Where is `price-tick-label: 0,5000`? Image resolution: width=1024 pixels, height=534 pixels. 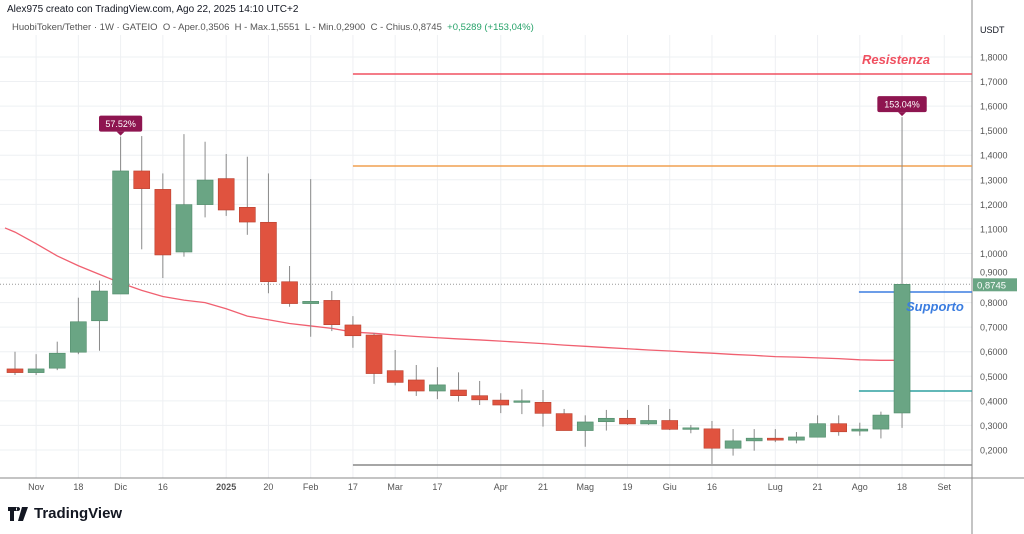
price-tick-label: 0,5000 is located at coordinates (994, 377).